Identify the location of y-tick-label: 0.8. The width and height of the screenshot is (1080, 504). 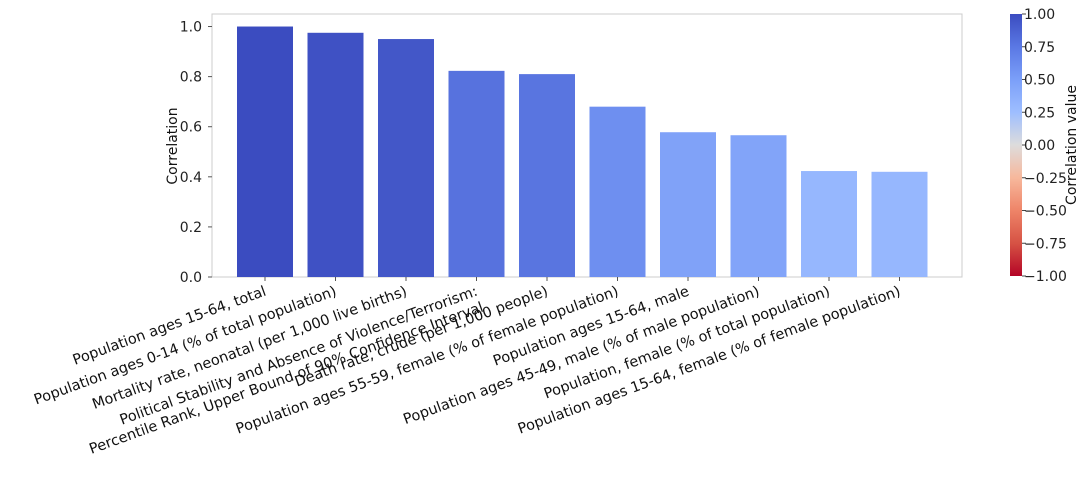
(191, 78).